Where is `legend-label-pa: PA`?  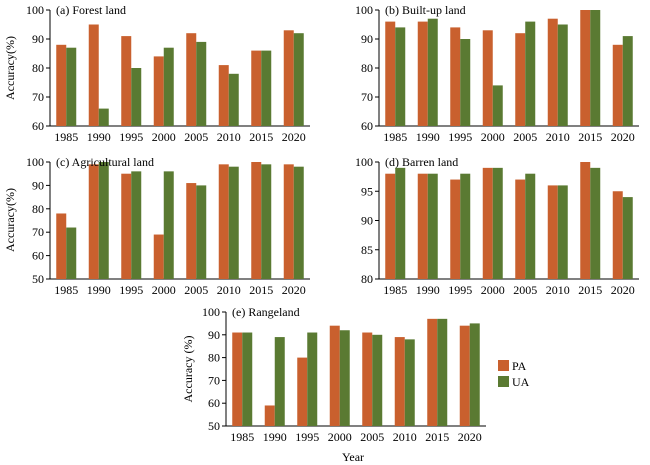
legend-label-pa: PA is located at coordinates (519, 366).